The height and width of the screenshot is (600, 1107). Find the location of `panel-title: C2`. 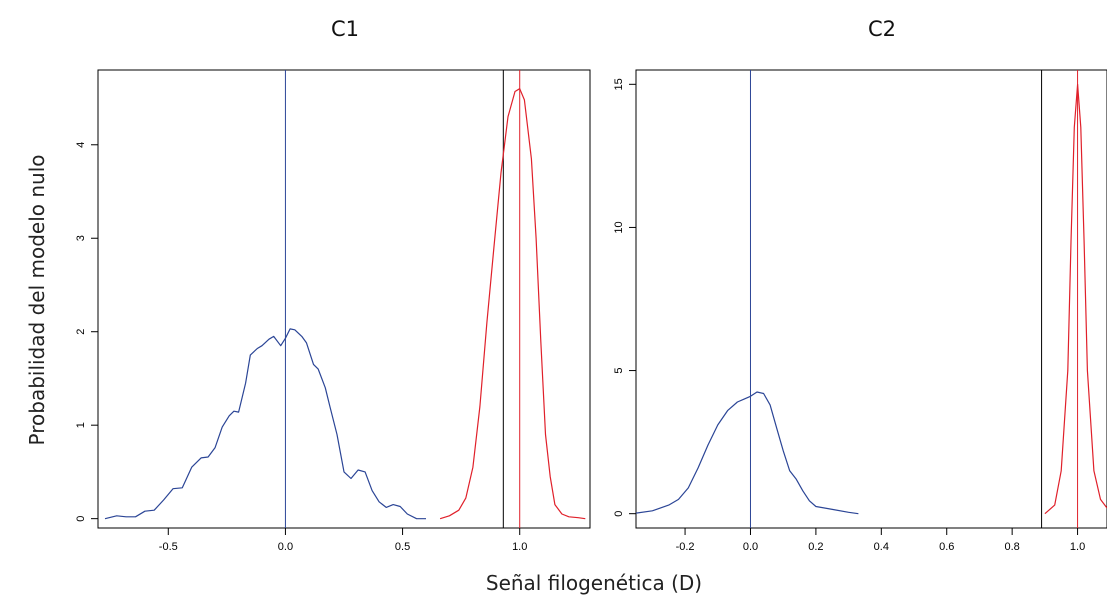

panel-title: C2 is located at coordinates (882, 29).